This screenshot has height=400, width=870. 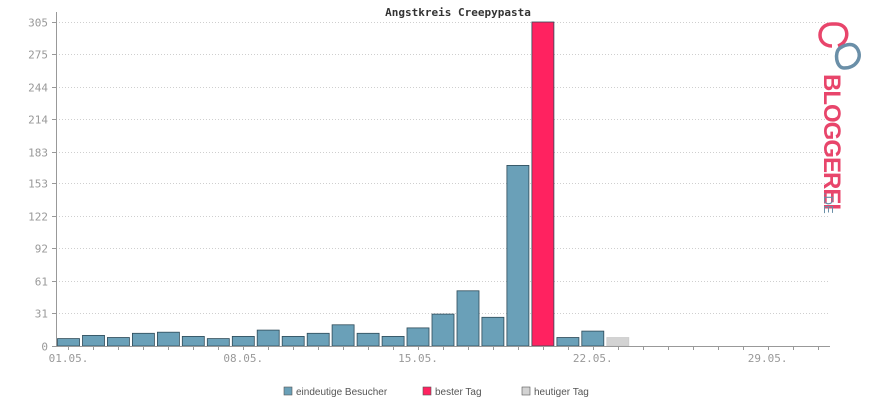 I want to click on logo-wordmark: BLOGGEREI .DE, so click(x=831, y=144).